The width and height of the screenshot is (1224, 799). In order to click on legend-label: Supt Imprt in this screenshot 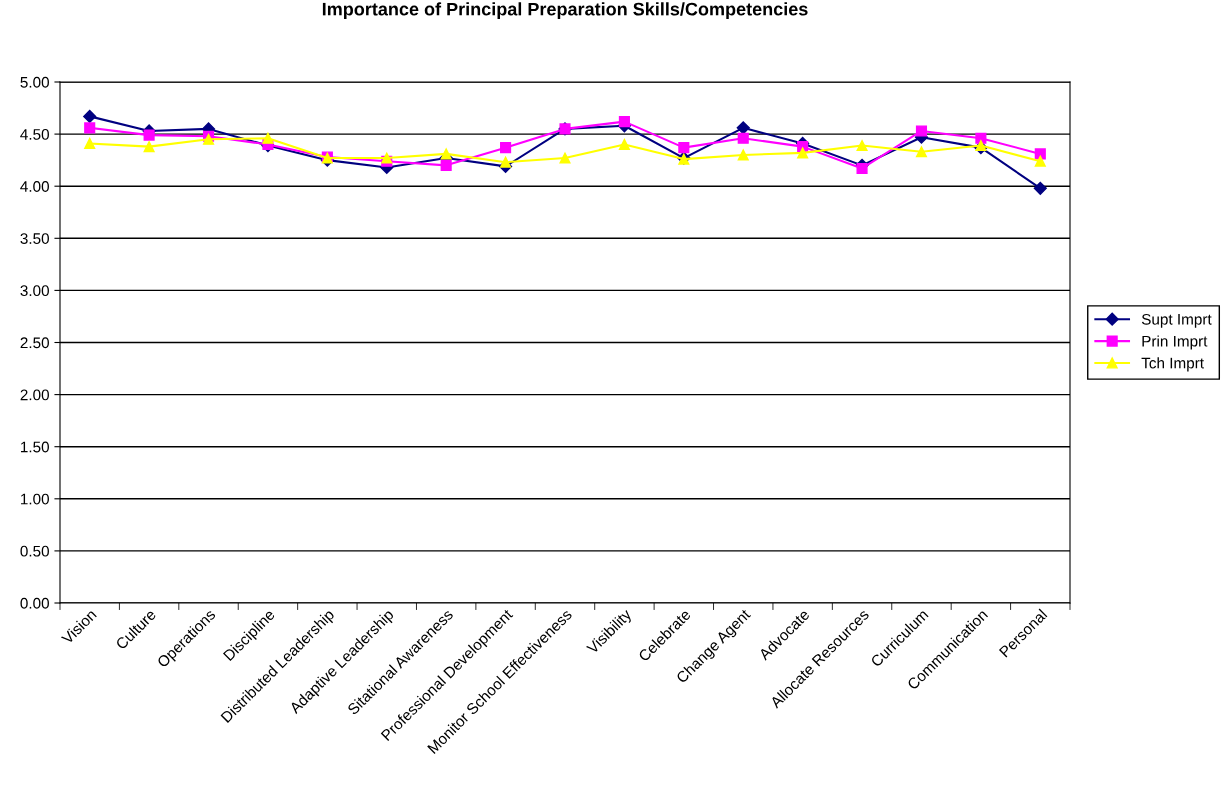, I will do `click(1176, 320)`.